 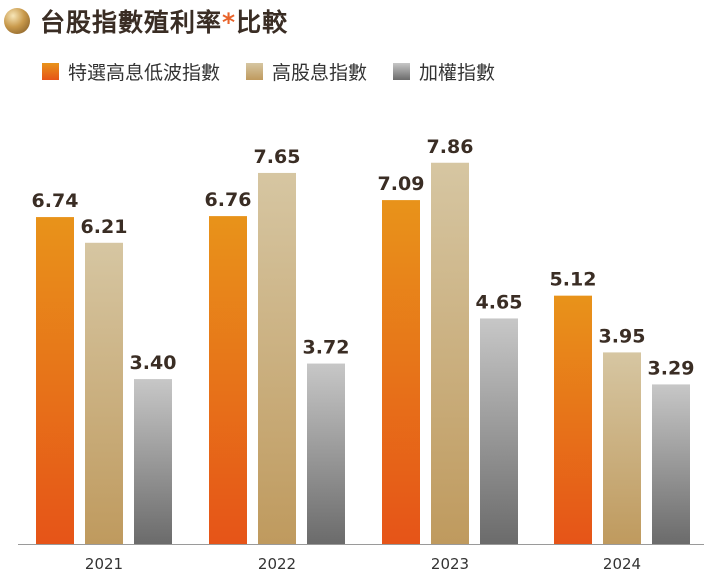 I want to click on data-label-2023-series-2: 4.65, so click(x=499, y=302).